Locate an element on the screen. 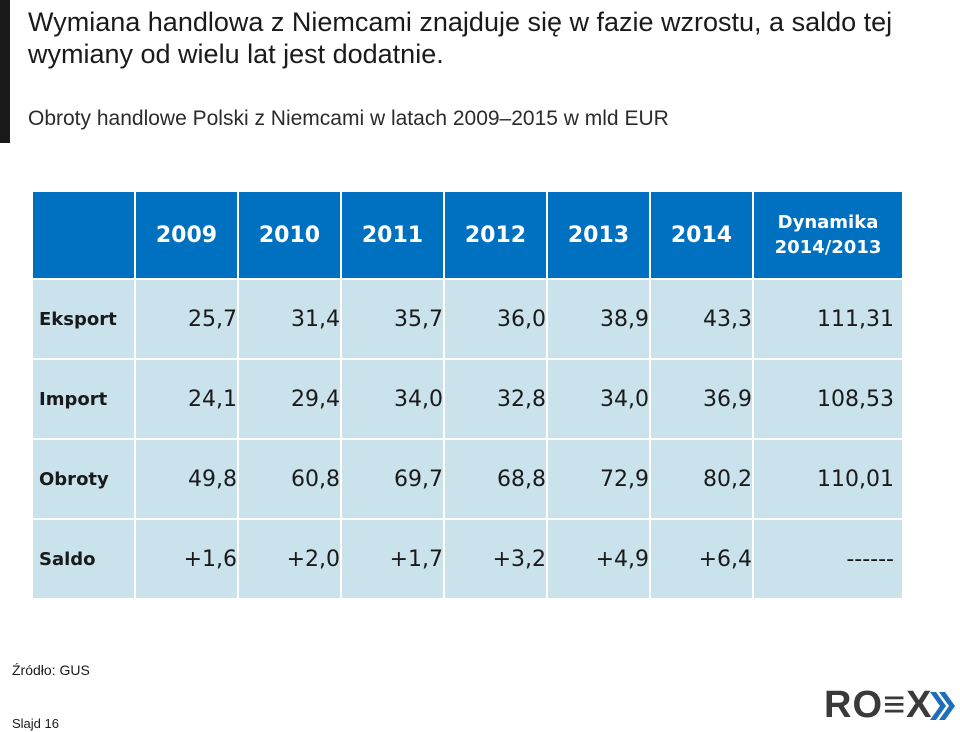  header-year-2012: 2012 is located at coordinates (495, 235).